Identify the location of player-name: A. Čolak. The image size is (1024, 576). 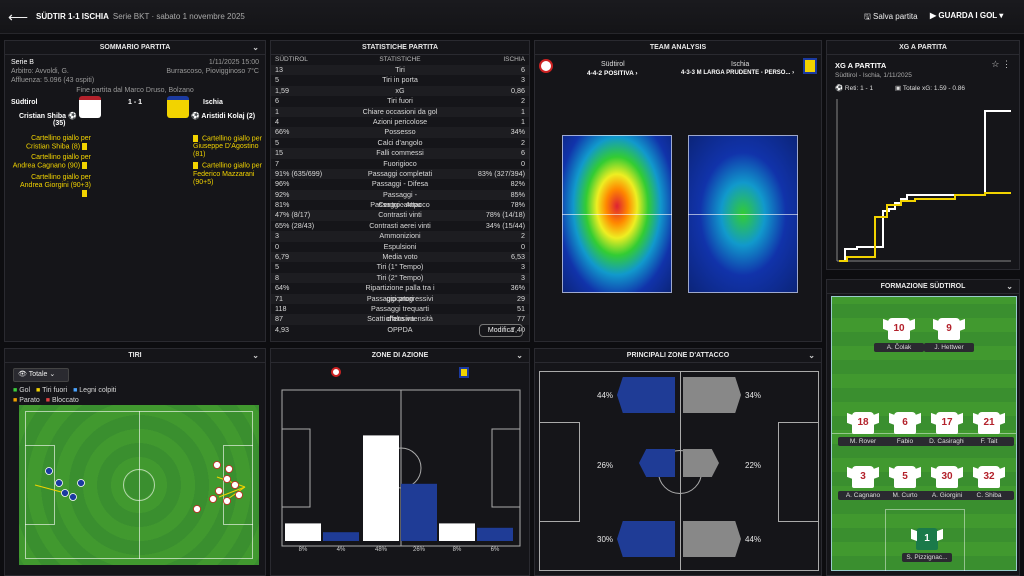
(899, 347).